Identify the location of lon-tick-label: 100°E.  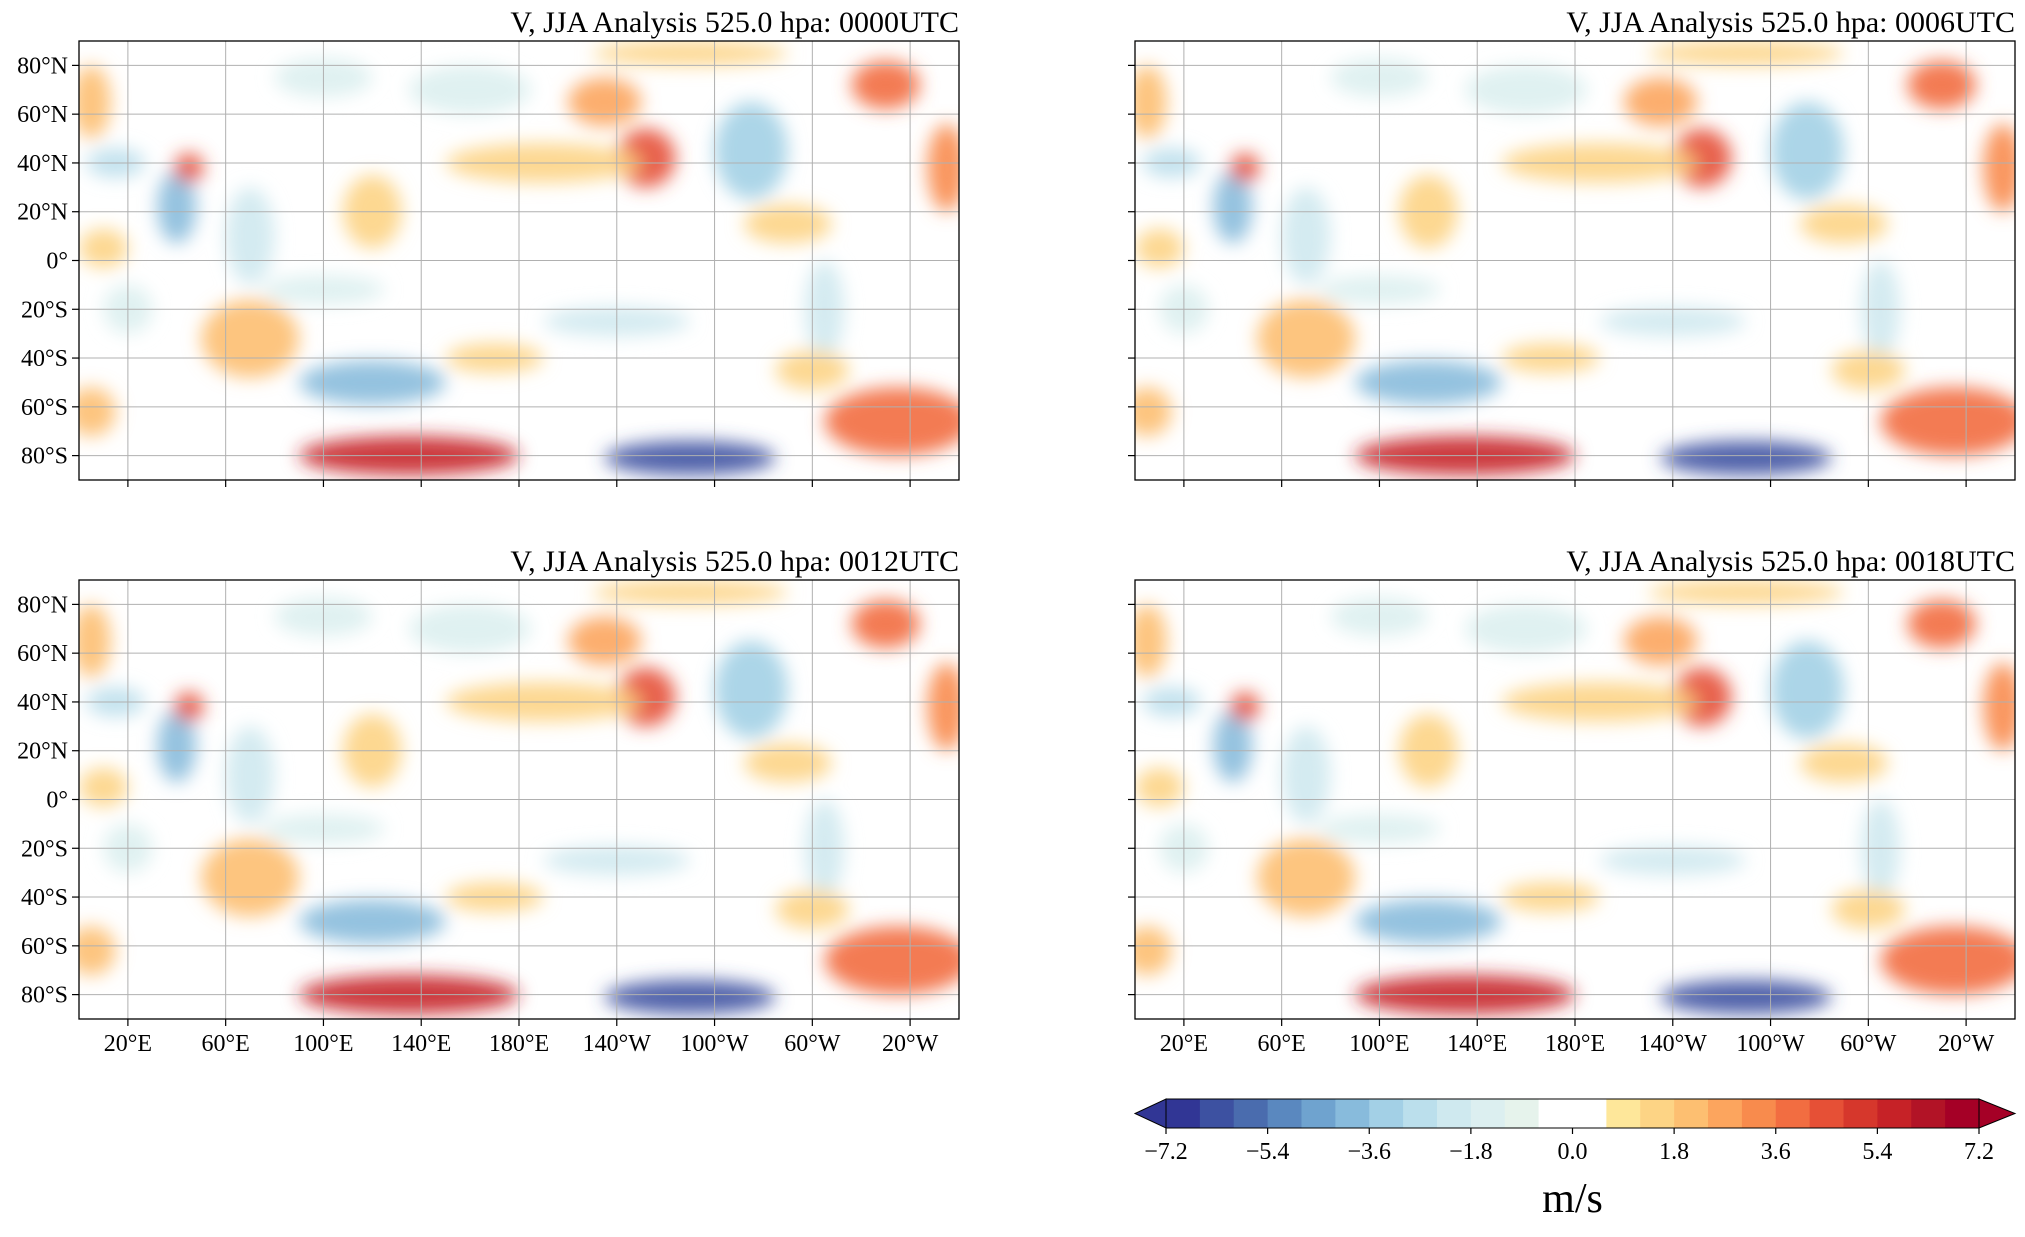
(1379, 1044).